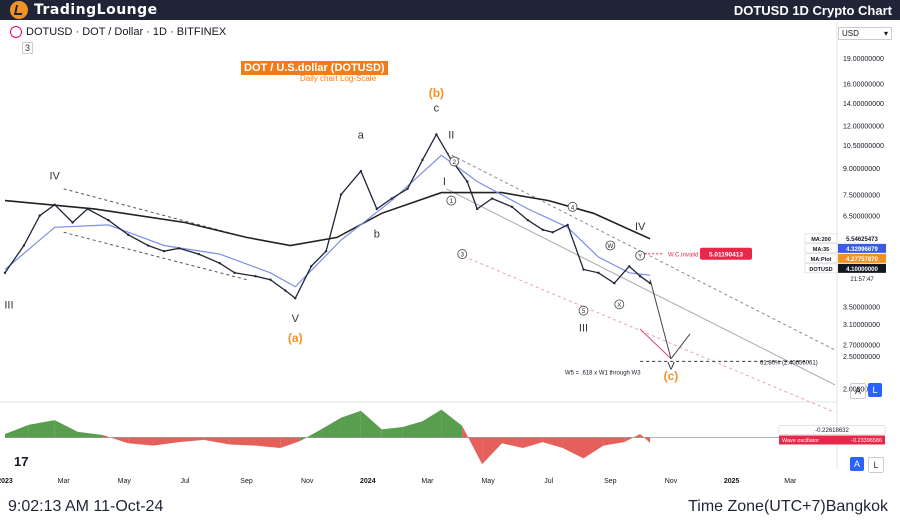  Describe the element at coordinates (812, 10) in the screenshot. I see `page-title: DOTUSD 1D Crypto Chart` at that location.